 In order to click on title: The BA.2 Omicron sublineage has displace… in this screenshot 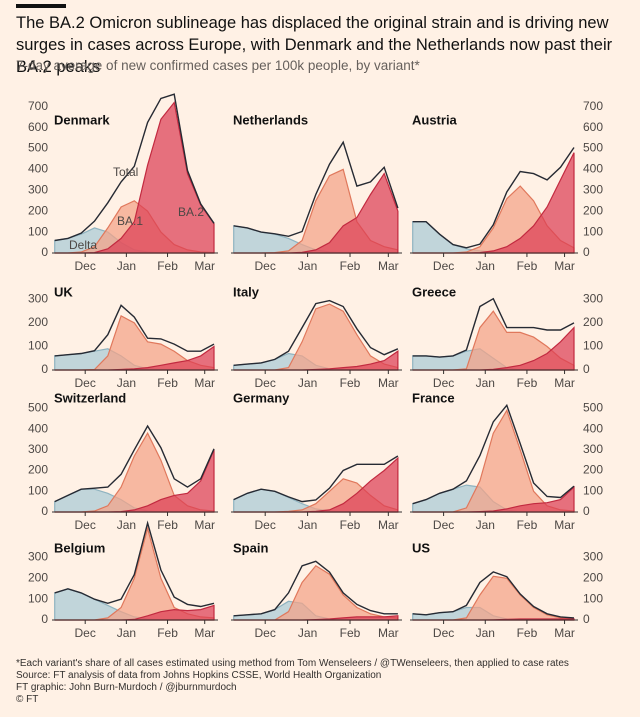, I will do `click(314, 45)`.